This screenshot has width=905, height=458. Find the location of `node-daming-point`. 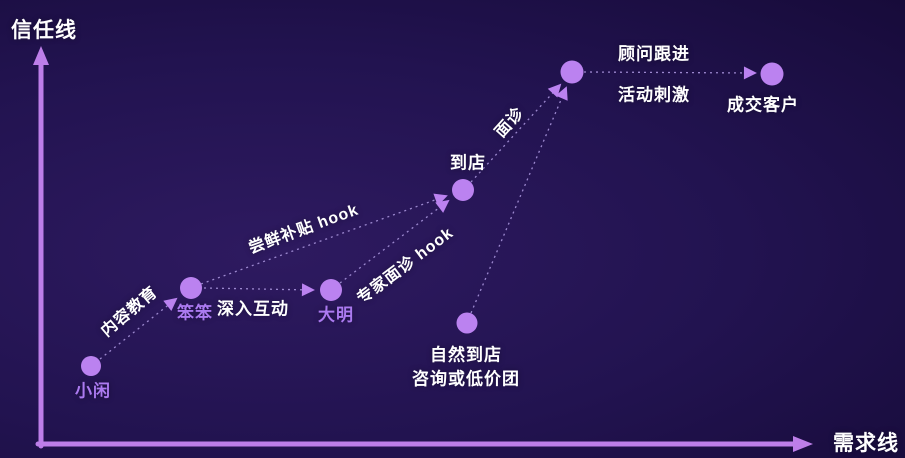

node-daming-point is located at coordinates (331, 290).